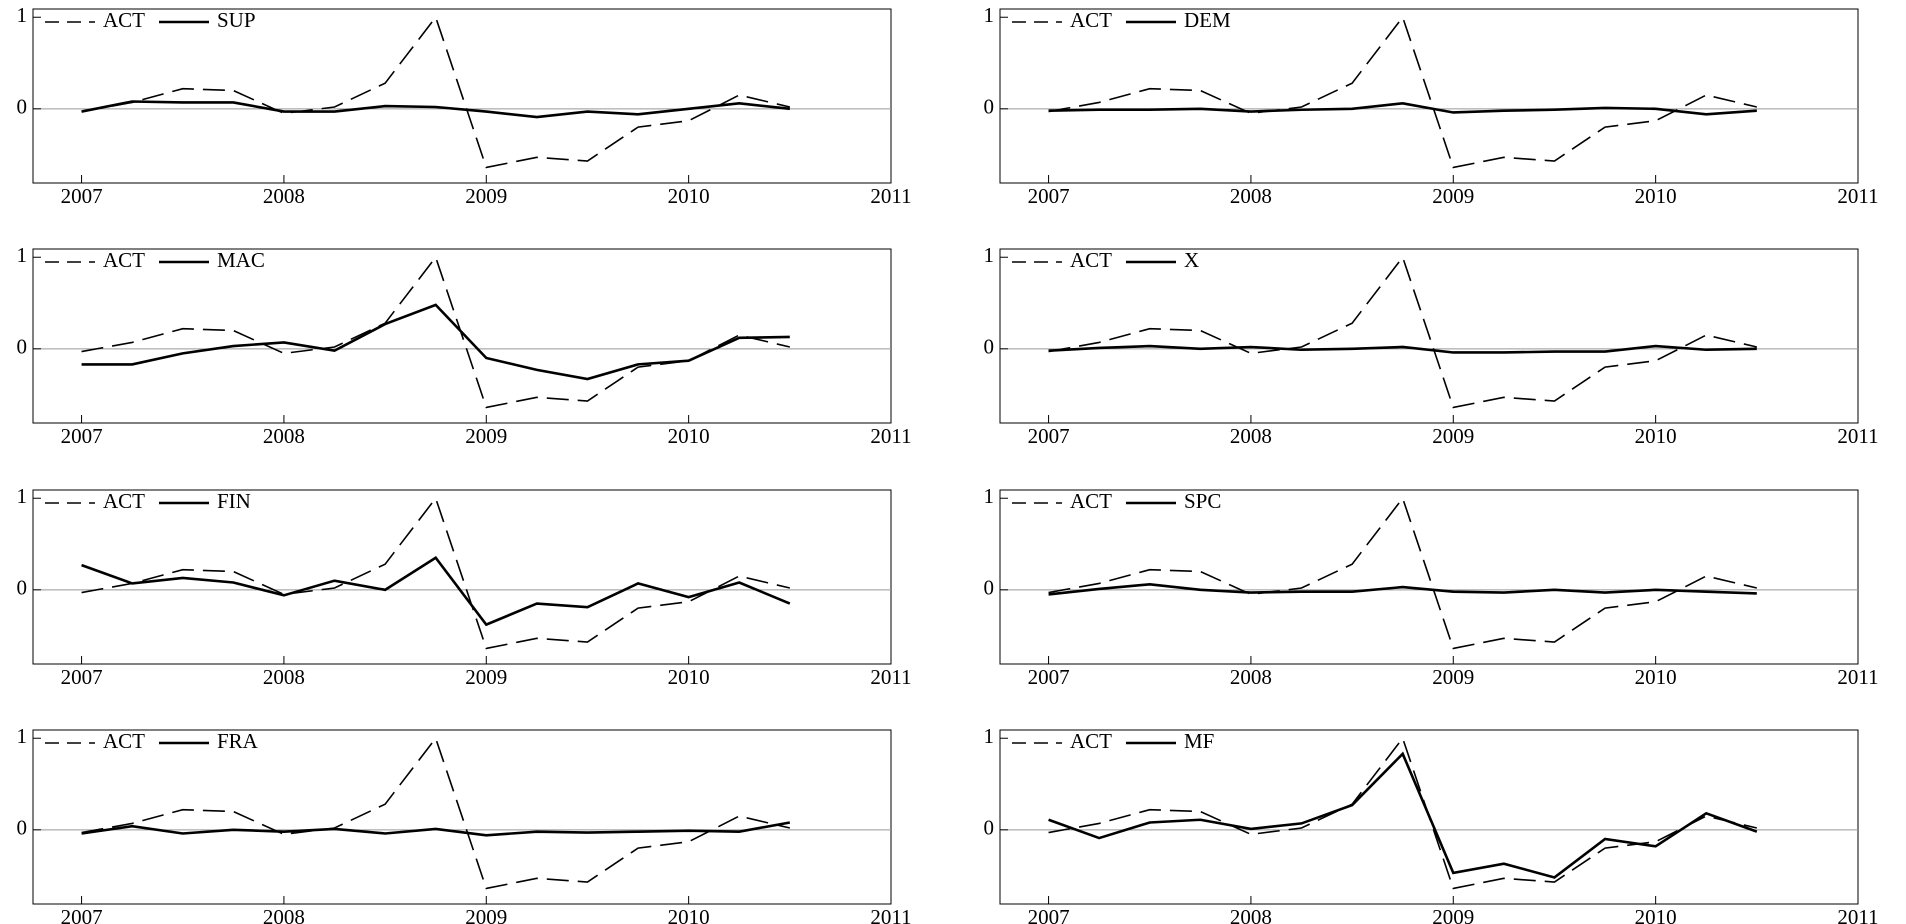  I want to click on legend-label: FRA, so click(238, 741).